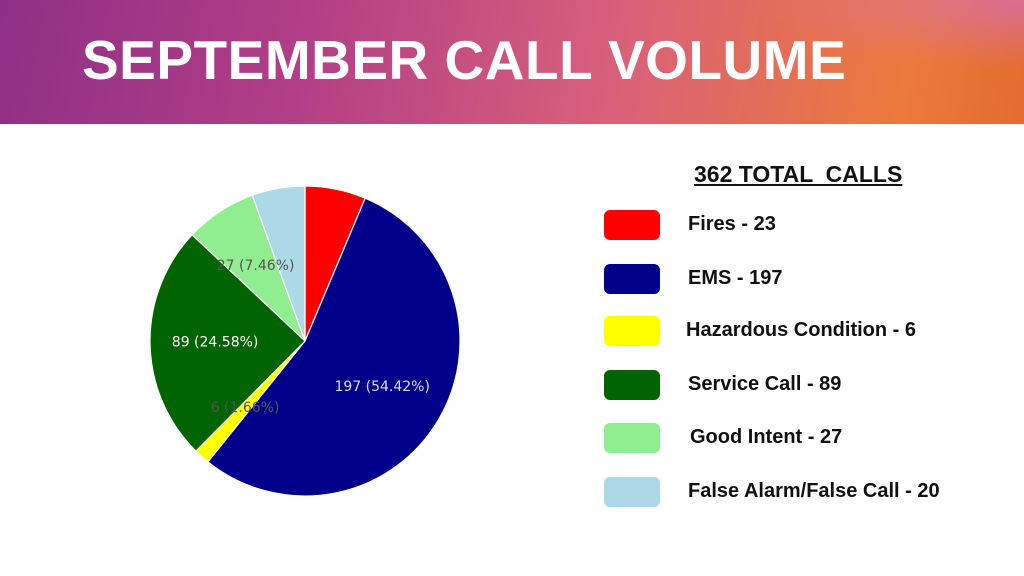  Describe the element at coordinates (814, 491) in the screenshot. I see `legend-label-false-alarm: False Alarm/False Call - 20` at that location.